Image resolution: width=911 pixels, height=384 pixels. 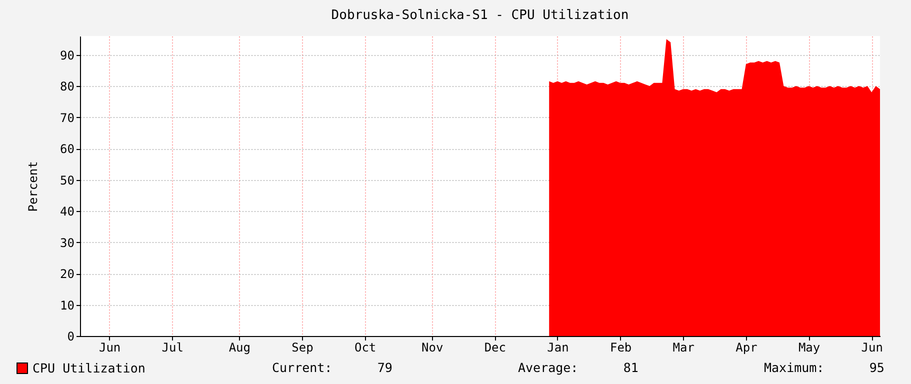 I want to click on x-tick-label: Jul, so click(x=173, y=347).